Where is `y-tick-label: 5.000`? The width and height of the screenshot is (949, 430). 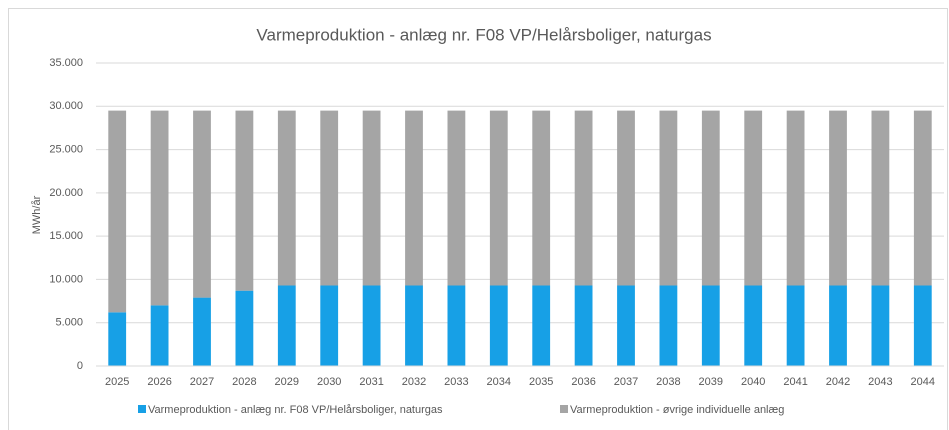
y-tick-label: 5.000 is located at coordinates (69, 323).